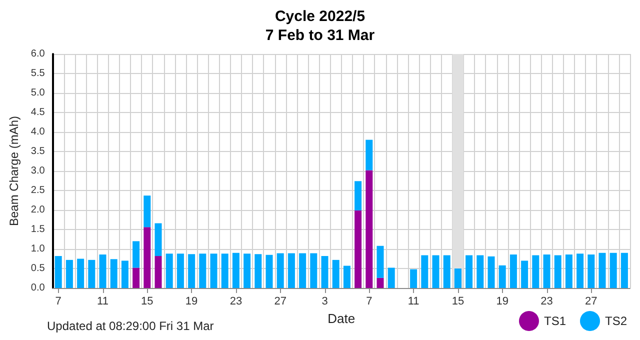 This screenshot has width=640, height=340. I want to click on y-tick-label: 4.0, so click(38, 132).